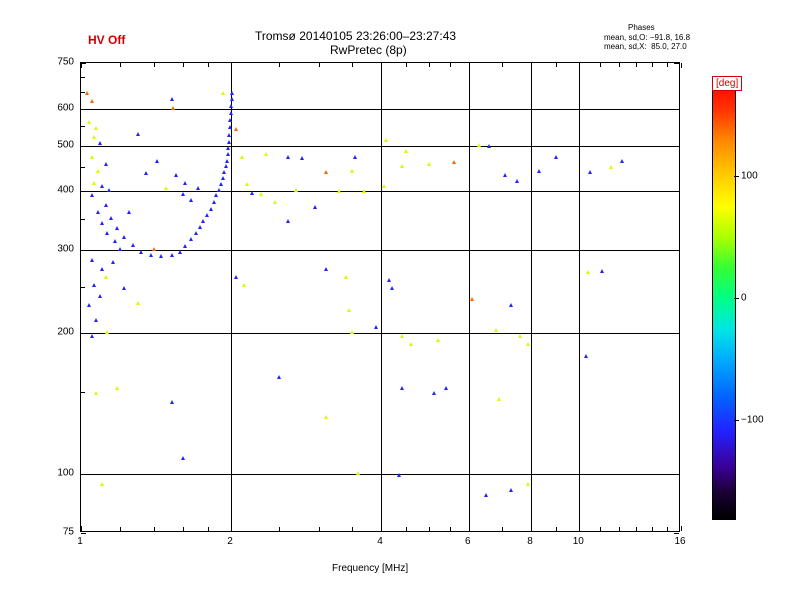  I want to click on chart-title: Tromsø 20140105 23:26:00–23:27:43, so click(356, 36).